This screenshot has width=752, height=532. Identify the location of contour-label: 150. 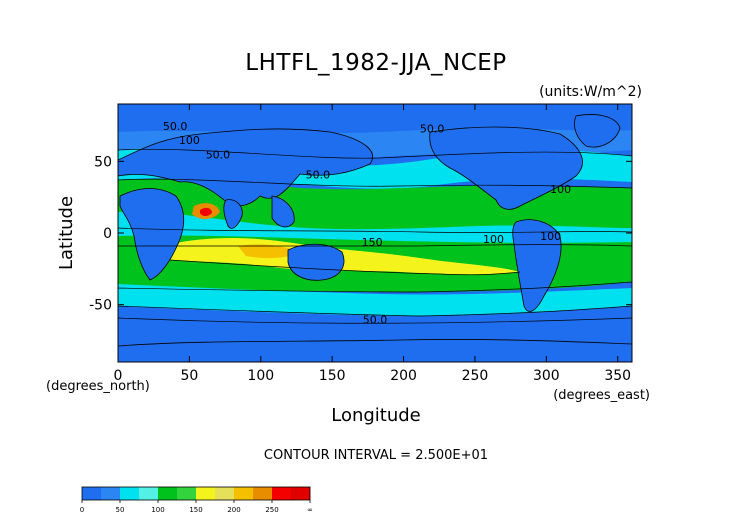
(372, 242).